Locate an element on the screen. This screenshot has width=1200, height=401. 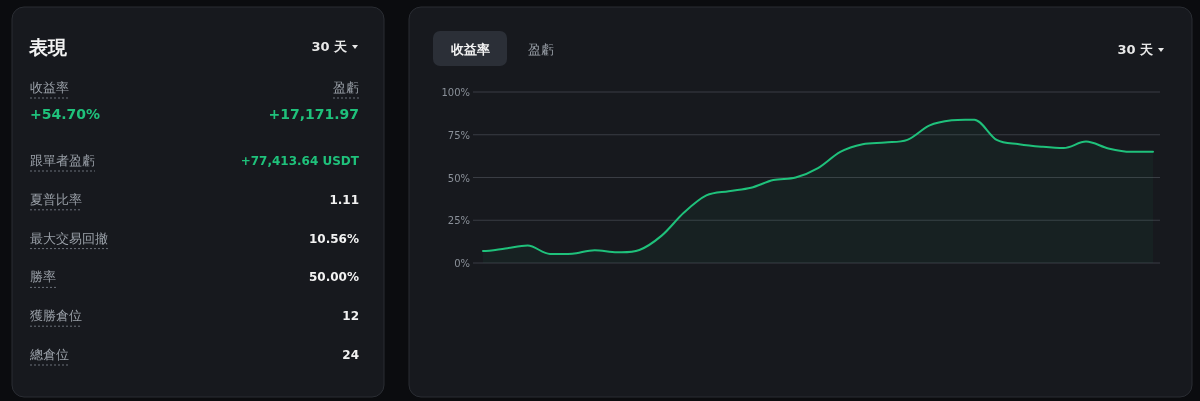
annotation: +54.70% is located at coordinates (65, 114).